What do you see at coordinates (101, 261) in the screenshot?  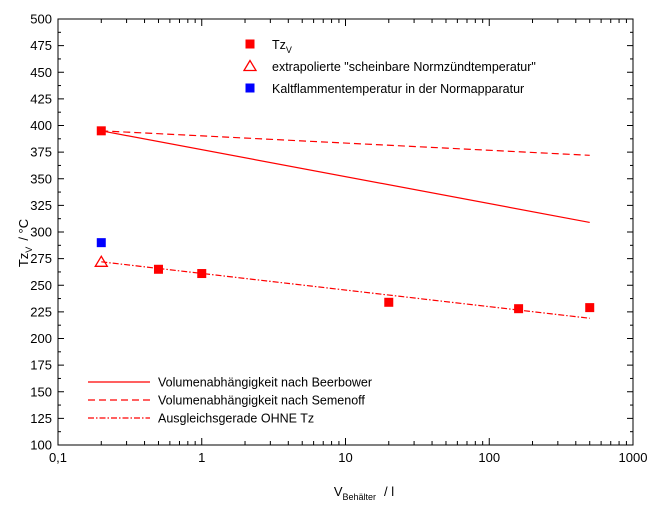 I see `data-point-open-triangle` at bounding box center [101, 261].